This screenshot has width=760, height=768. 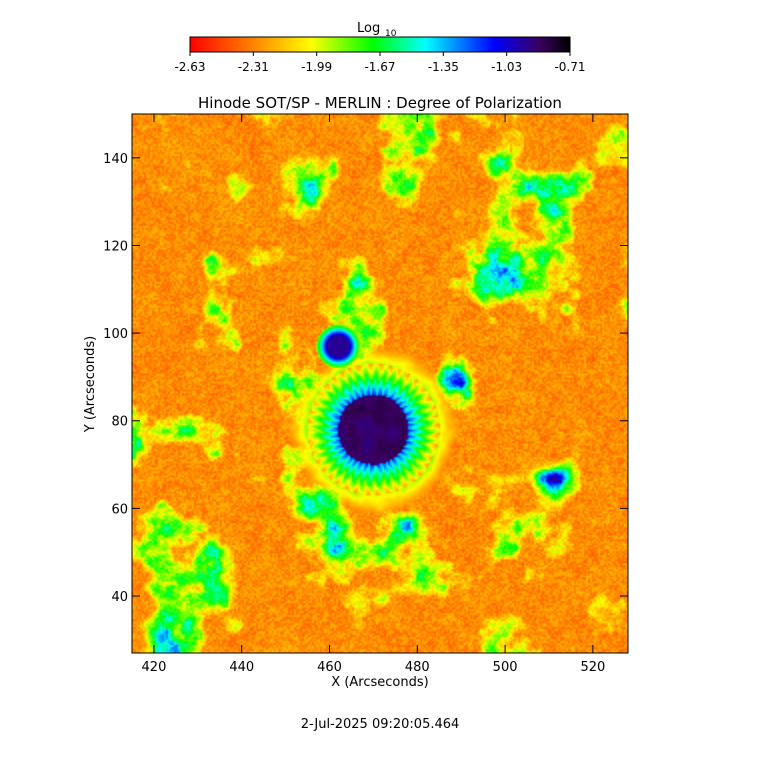 I want to click on colorbar-tick-label: -2.63, so click(x=189, y=67).